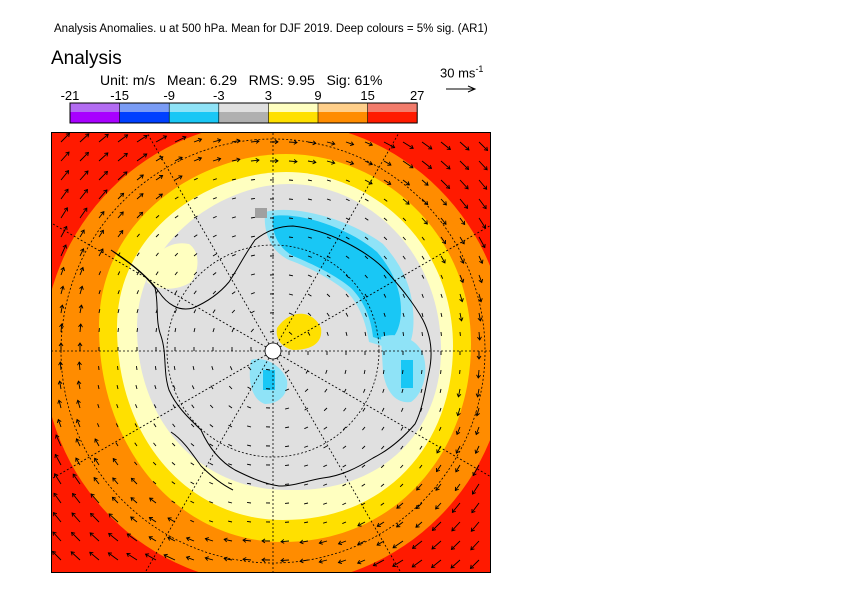  What do you see at coordinates (202, 461) in the screenshot?
I see `peninsula-coastline` at bounding box center [202, 461].